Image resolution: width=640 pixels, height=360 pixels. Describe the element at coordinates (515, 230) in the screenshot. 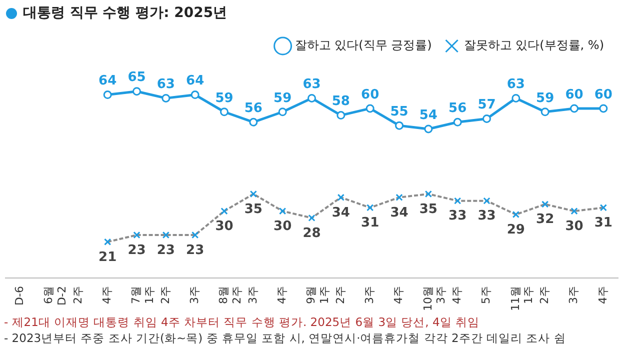

I see `data-label: 29` at that location.